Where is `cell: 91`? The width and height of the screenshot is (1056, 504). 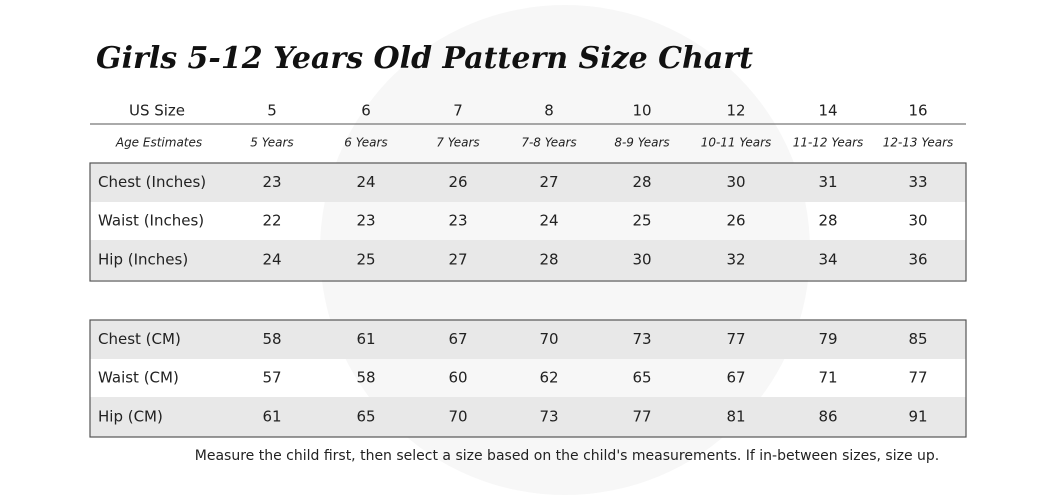 cell: 91 is located at coordinates (917, 417).